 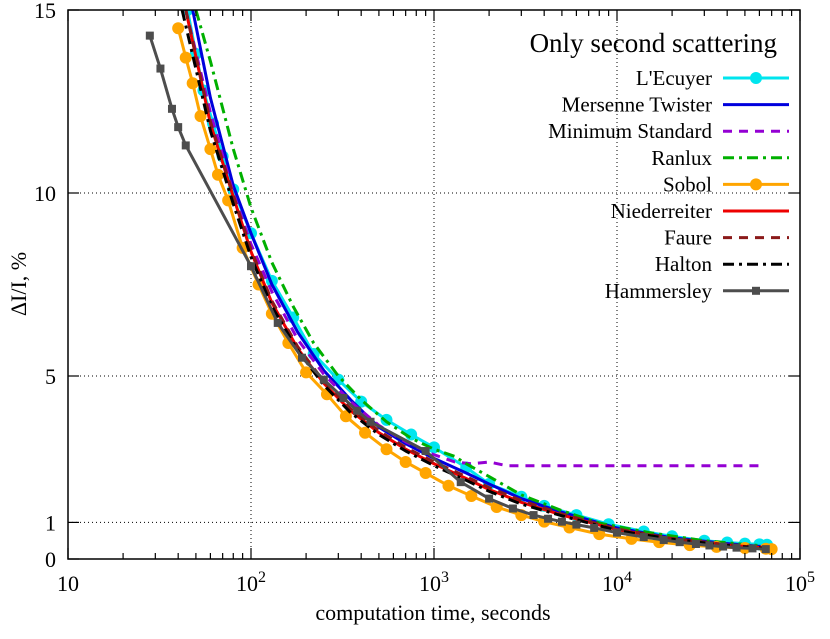 What do you see at coordinates (68, 583) in the screenshot?
I see `x-tick-label: 10` at bounding box center [68, 583].